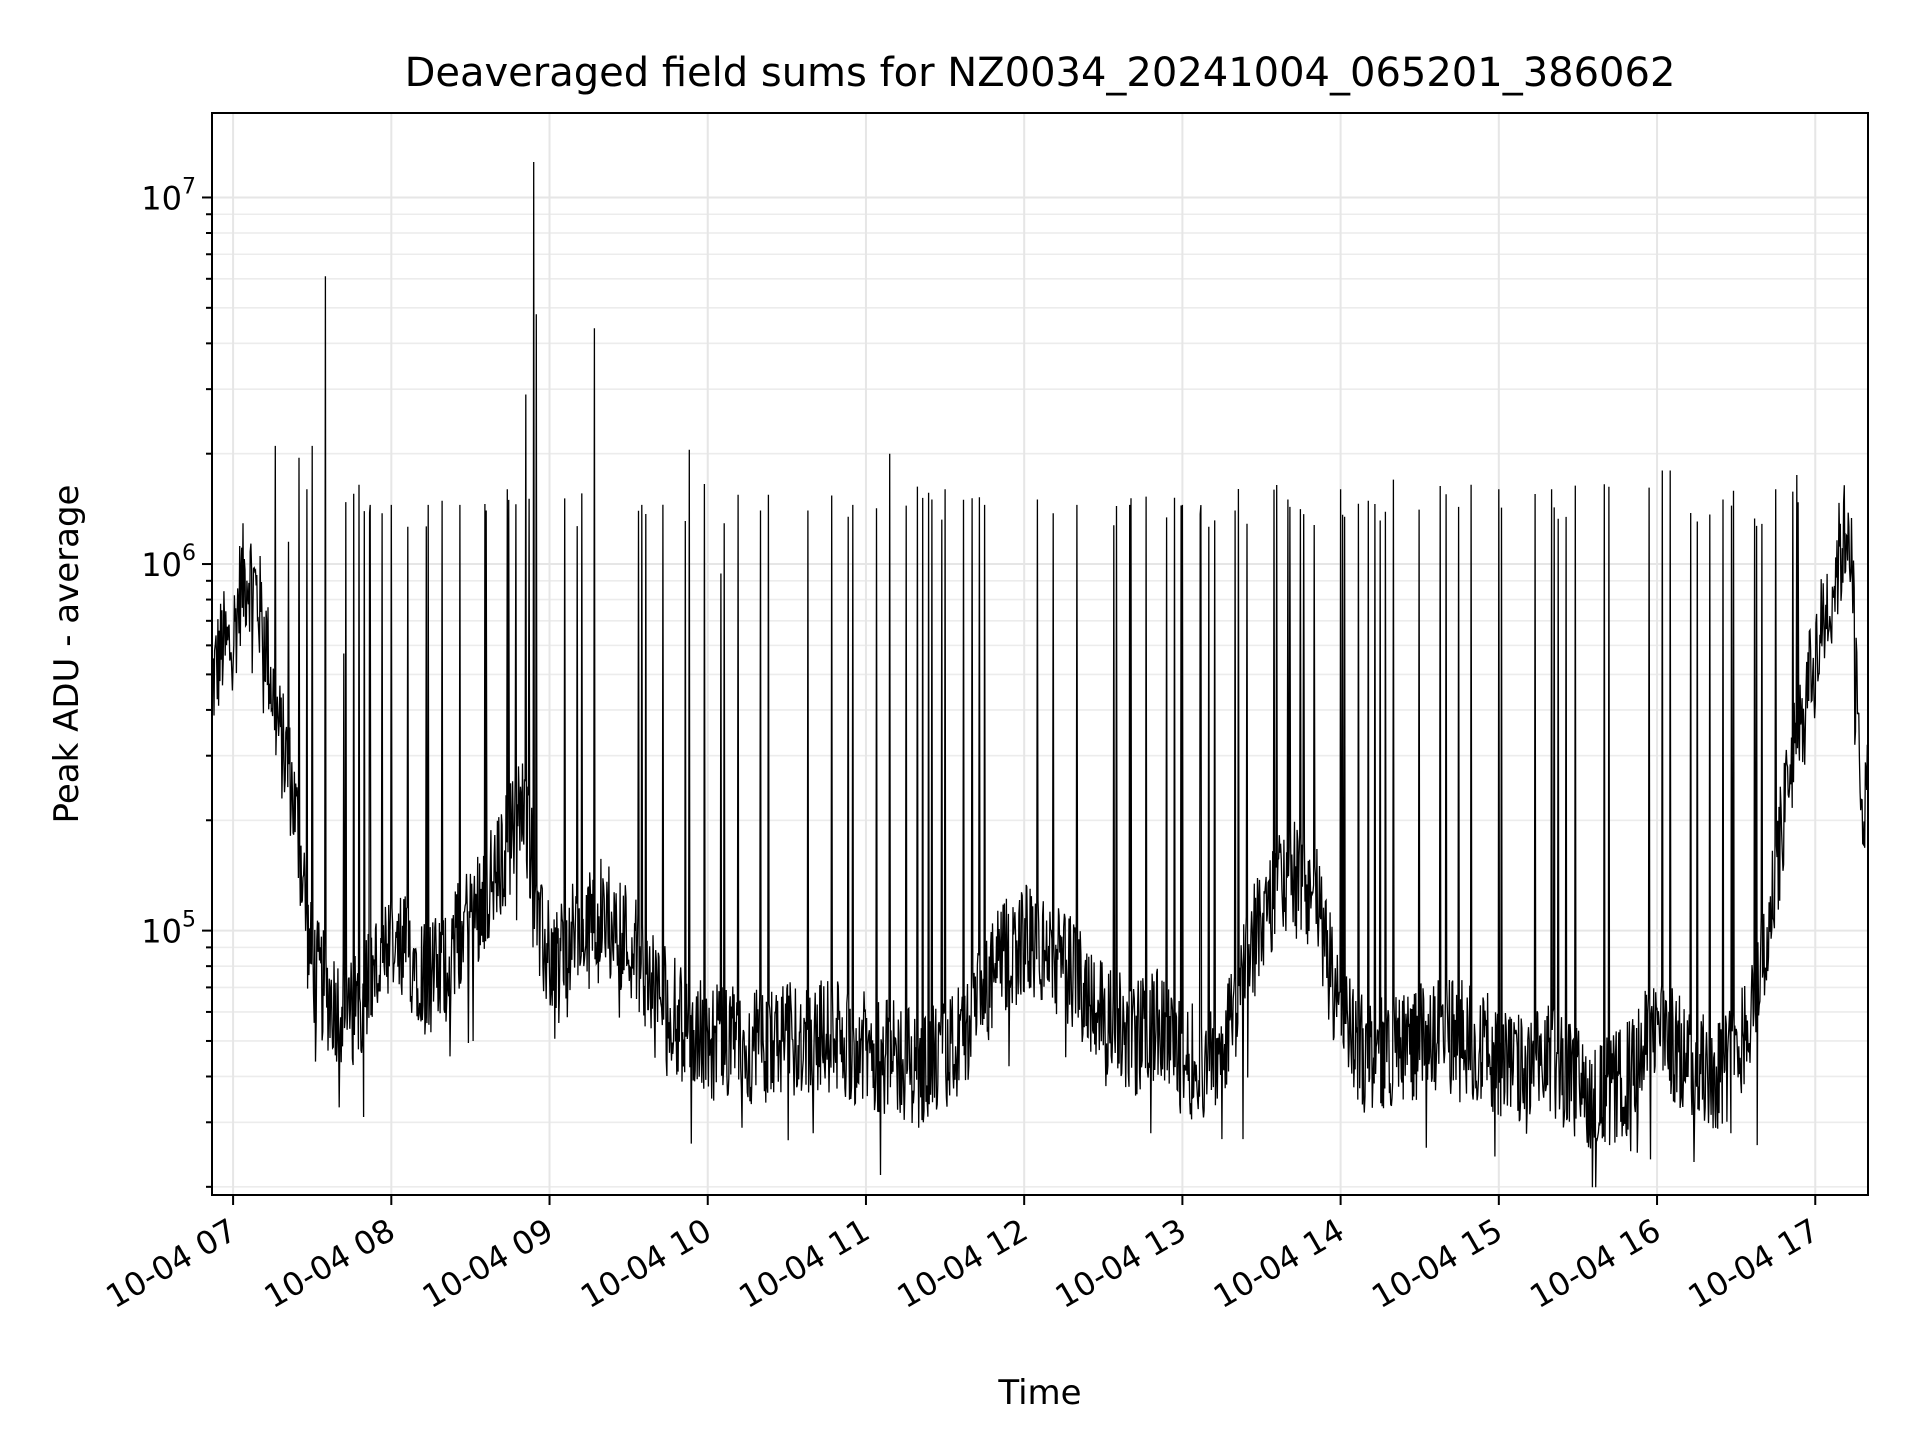  I want to click on y-tick-label: 10⁶, so click(168, 562).